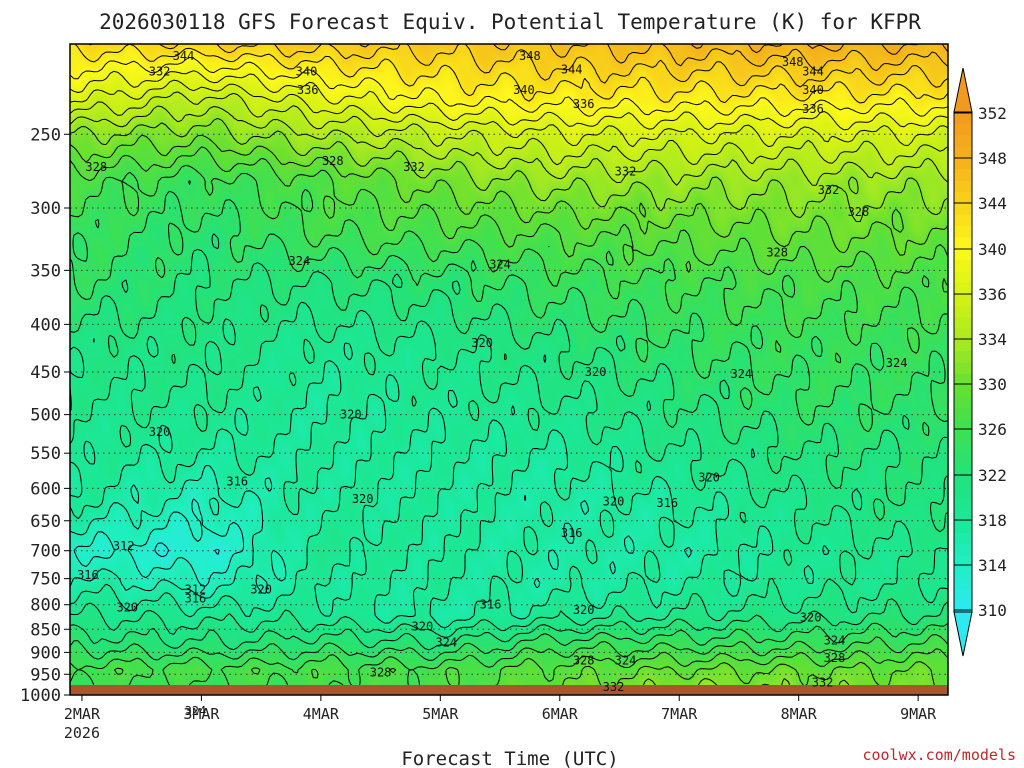 This screenshot has height=768, width=1024. Describe the element at coordinates (45, 522) in the screenshot. I see `y-tick-label: 650` at that location.